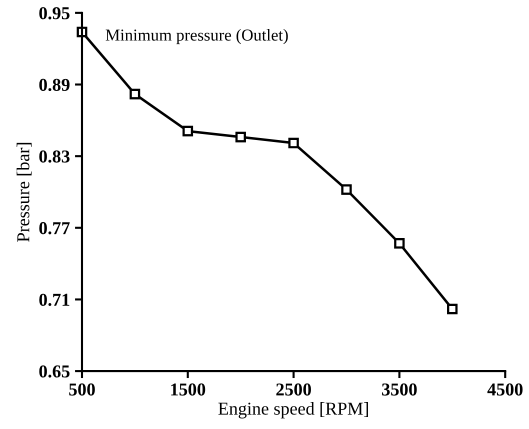 The height and width of the screenshot is (429, 529). What do you see at coordinates (54, 228) in the screenshot?
I see `y-tick-label: 0.77` at bounding box center [54, 228].